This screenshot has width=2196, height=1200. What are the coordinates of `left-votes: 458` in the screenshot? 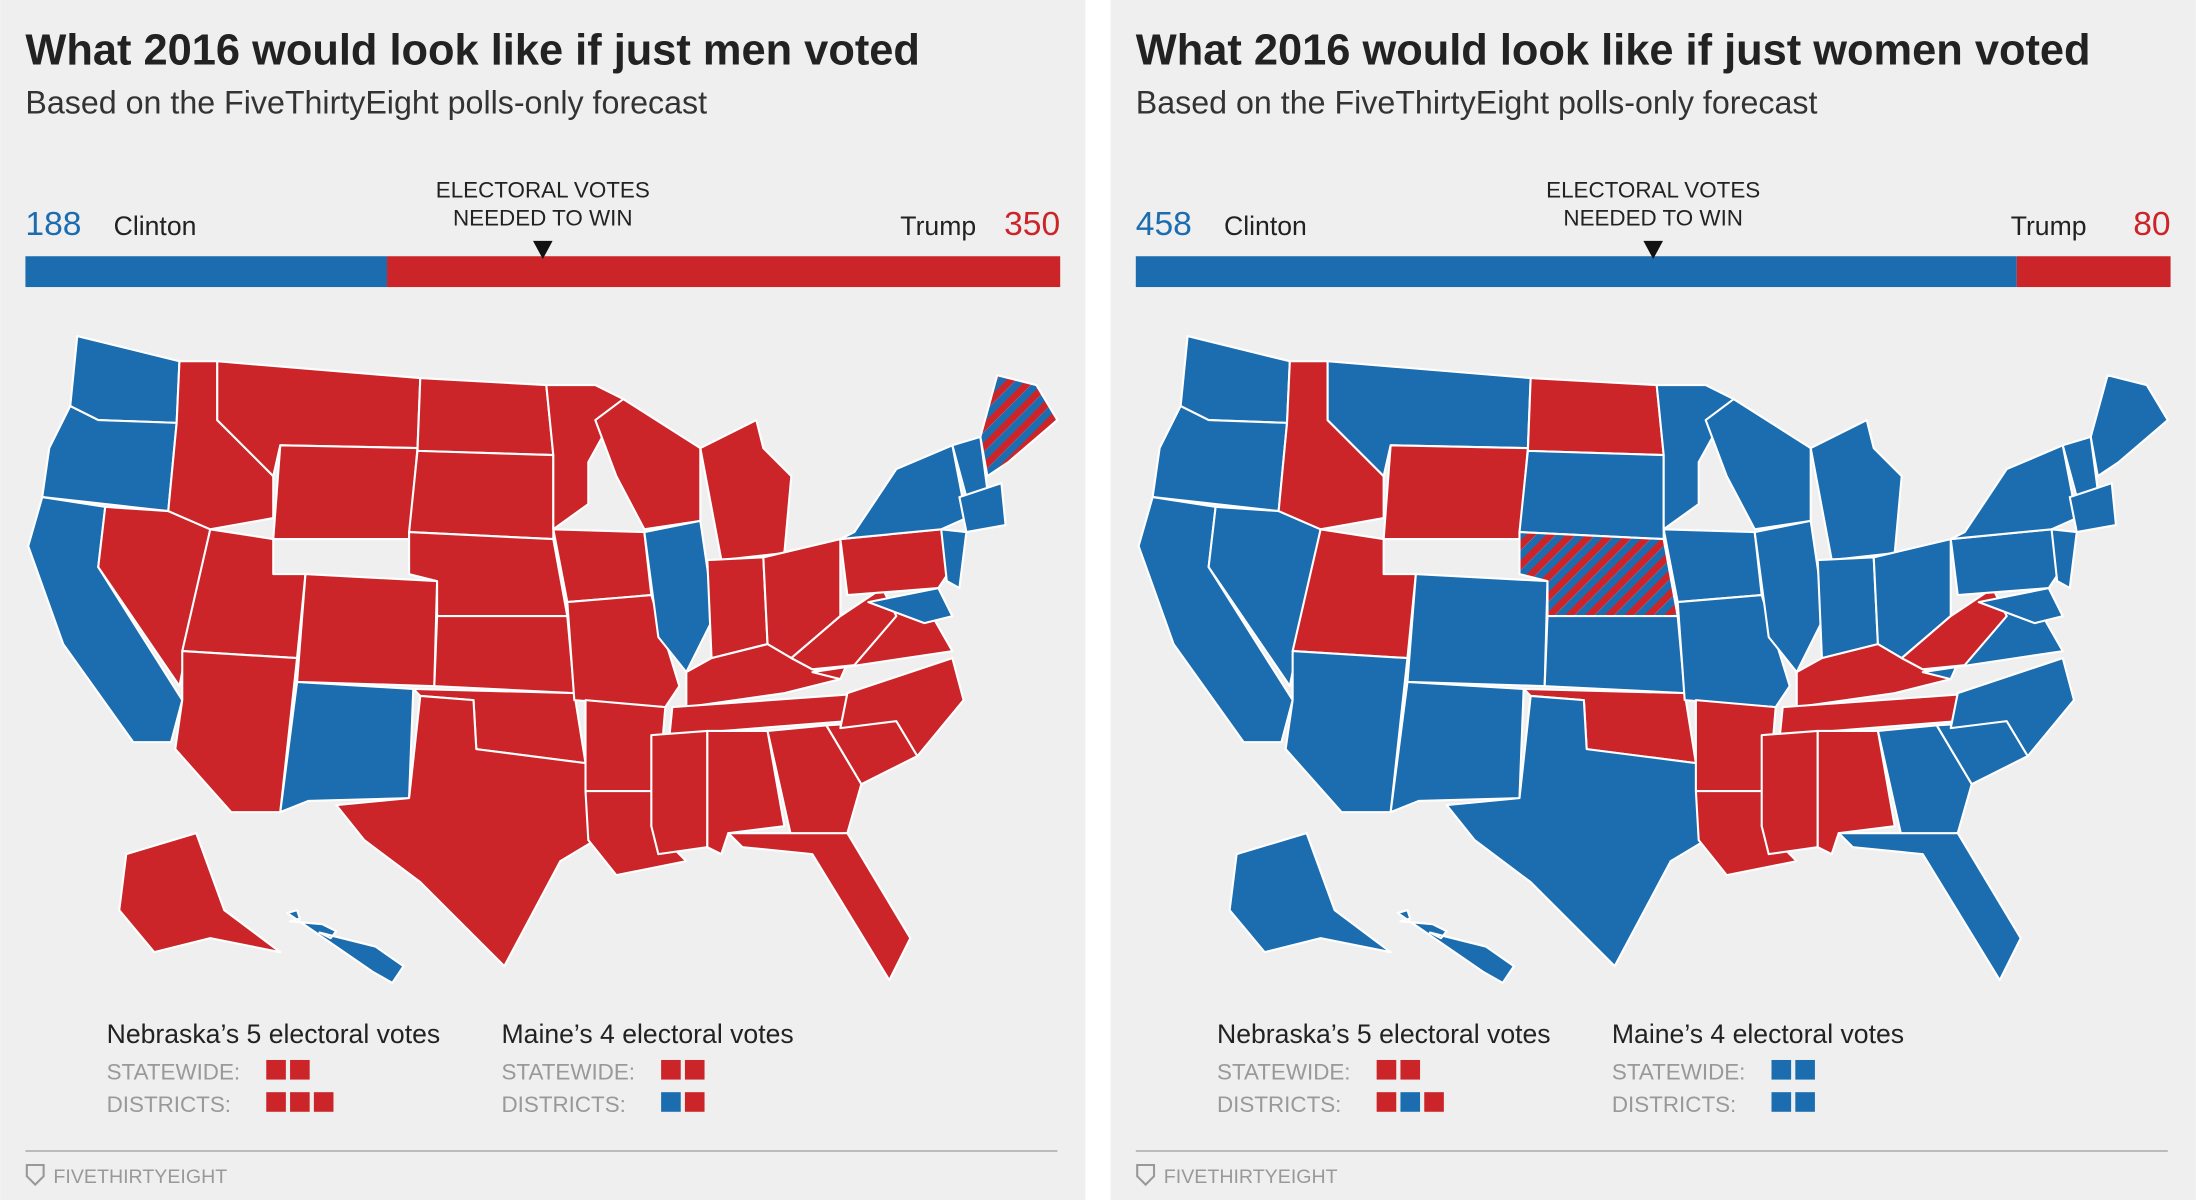 It's located at (1164, 224).